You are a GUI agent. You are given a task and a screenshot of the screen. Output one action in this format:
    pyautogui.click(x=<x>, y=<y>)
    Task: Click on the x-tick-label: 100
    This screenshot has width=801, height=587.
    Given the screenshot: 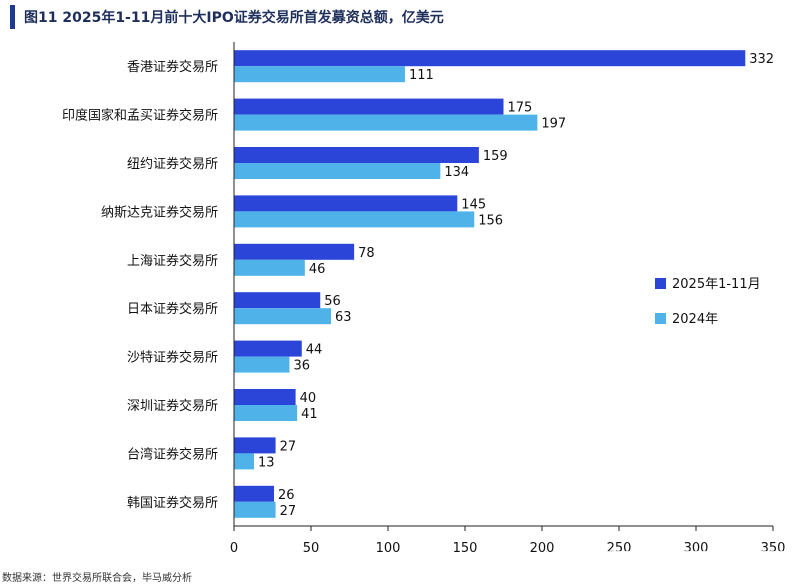 What is the action you would take?
    pyautogui.click(x=388, y=548)
    